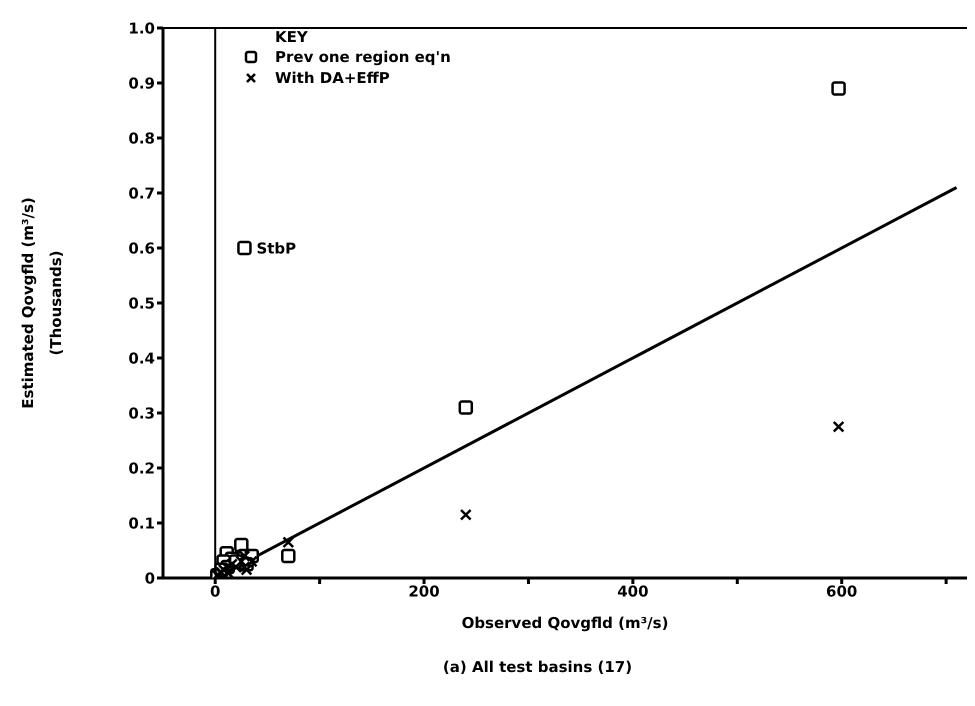  I want to click on y-tick-label: 0.9, so click(141, 83).